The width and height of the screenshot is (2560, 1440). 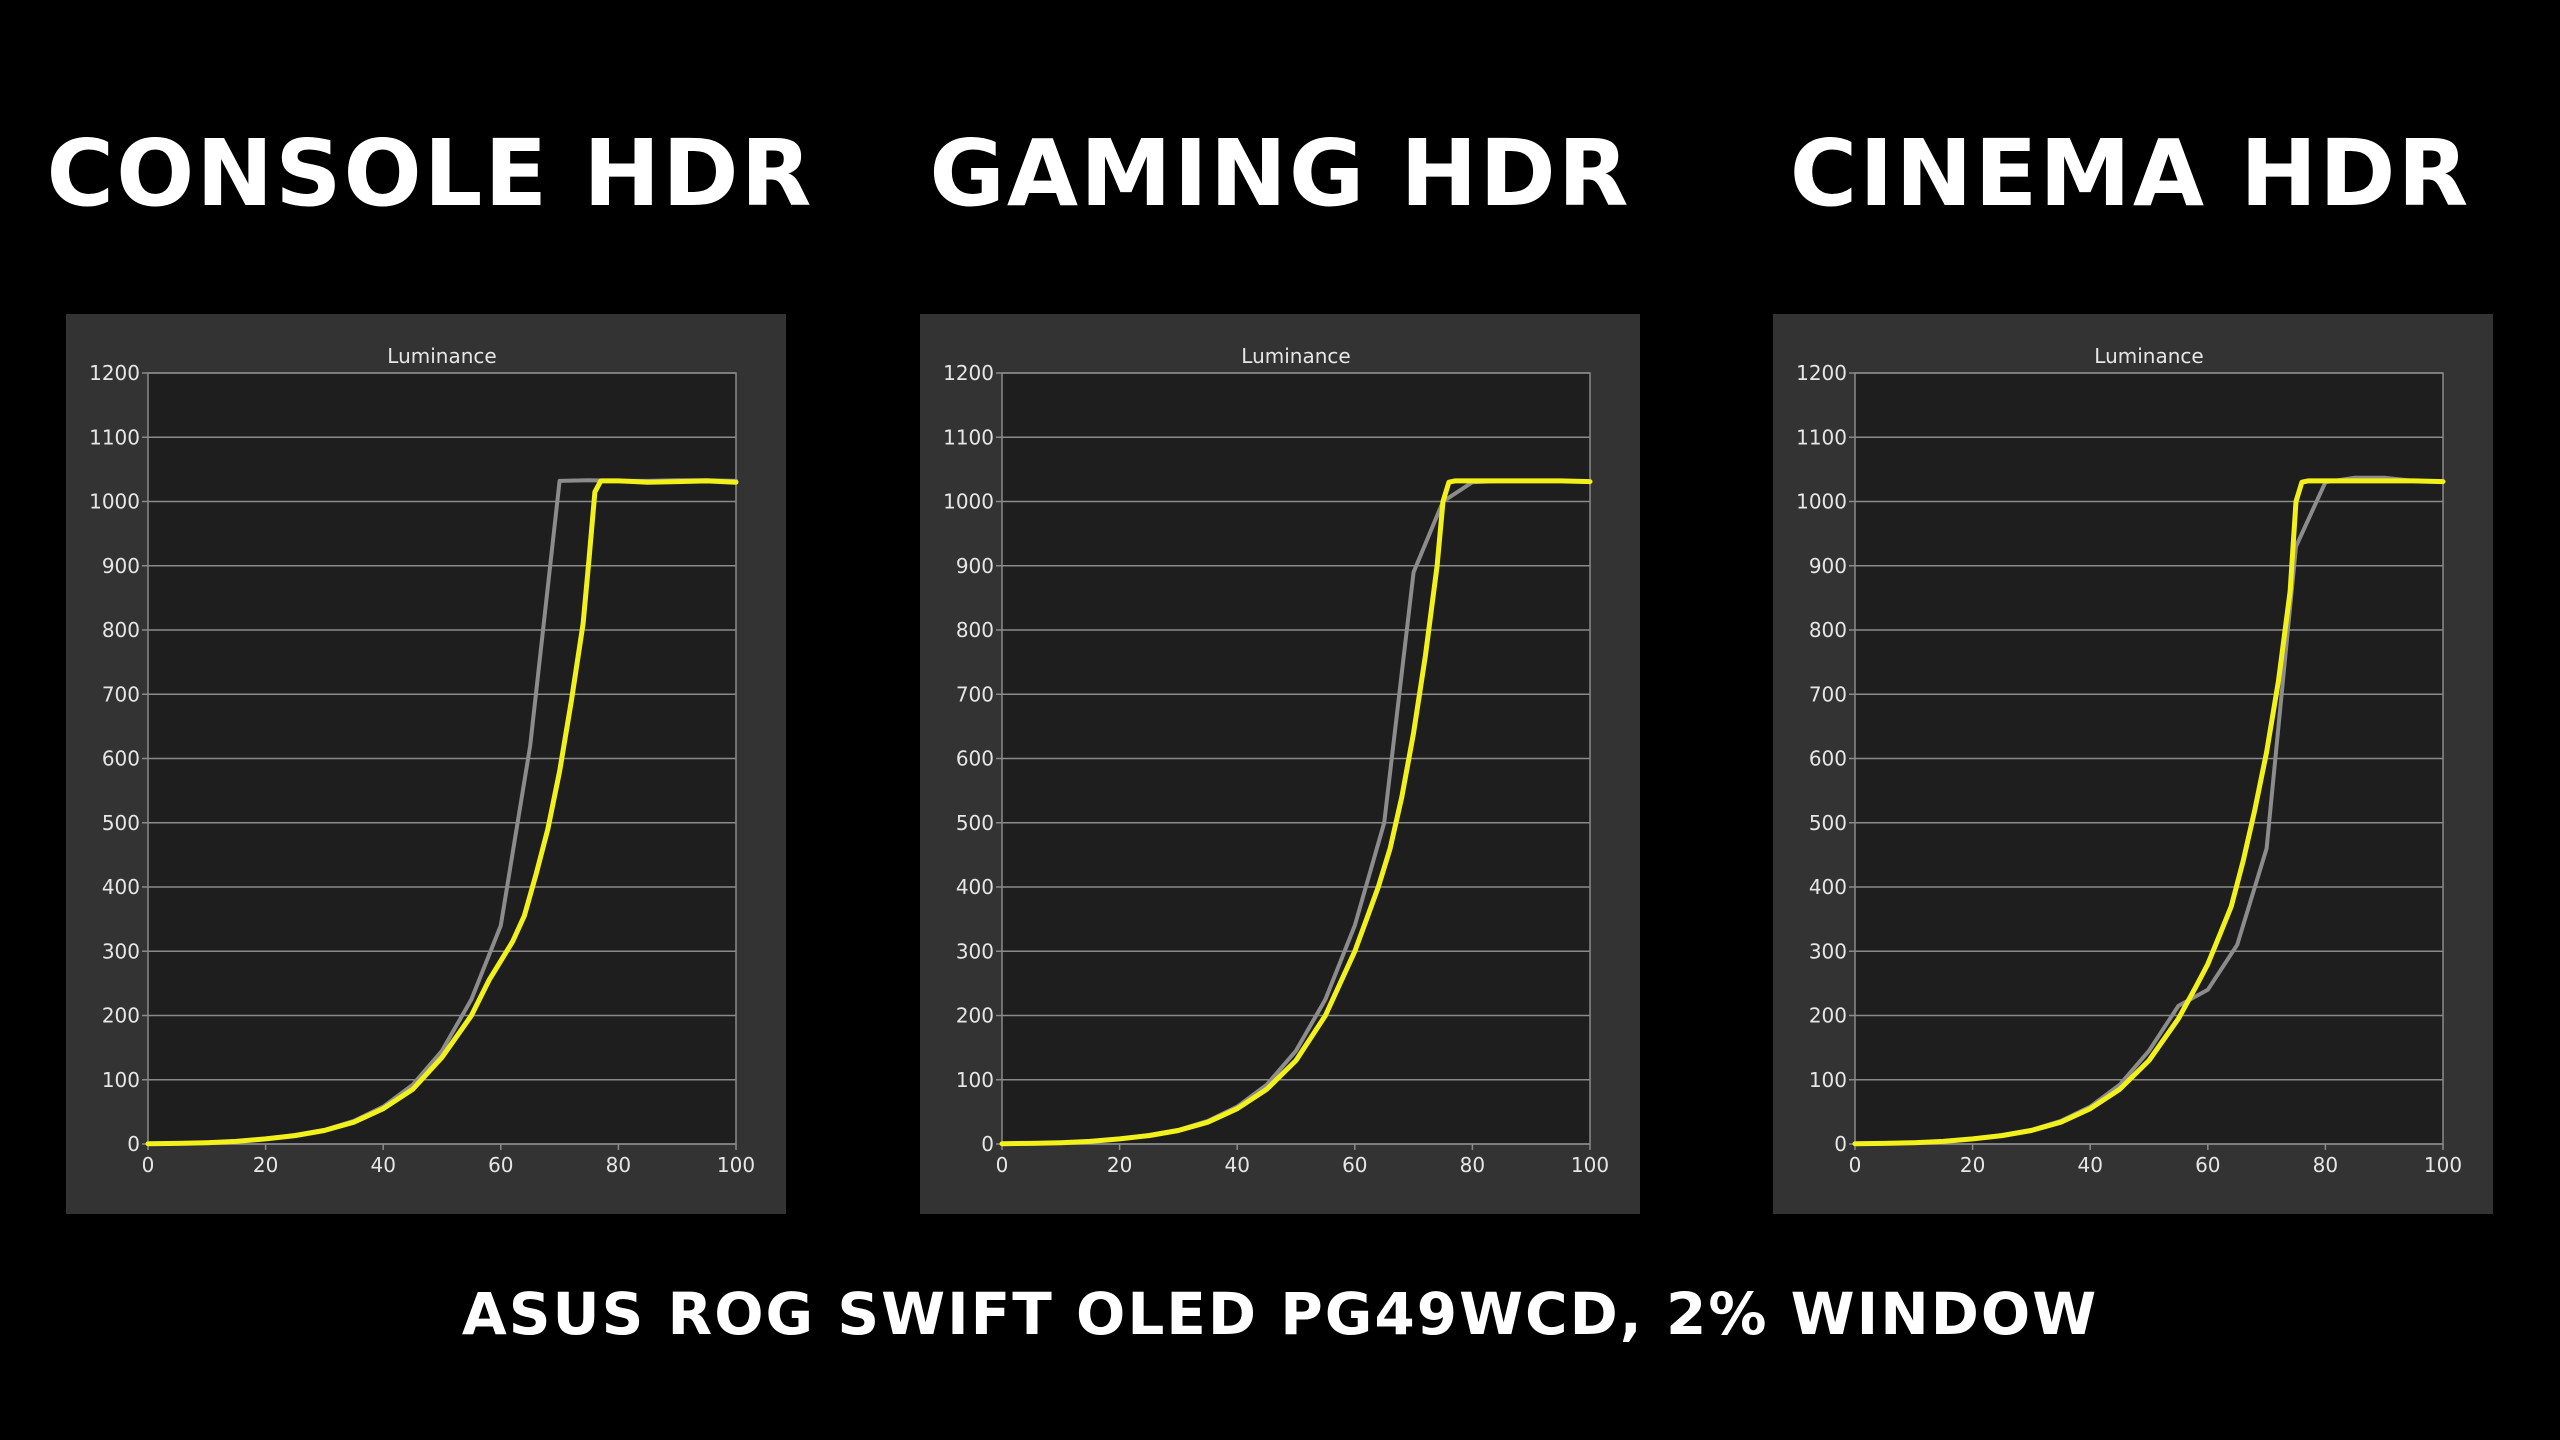 I want to click on cinema-hdr-heading: CINEMA HDR, so click(x=2130, y=173).